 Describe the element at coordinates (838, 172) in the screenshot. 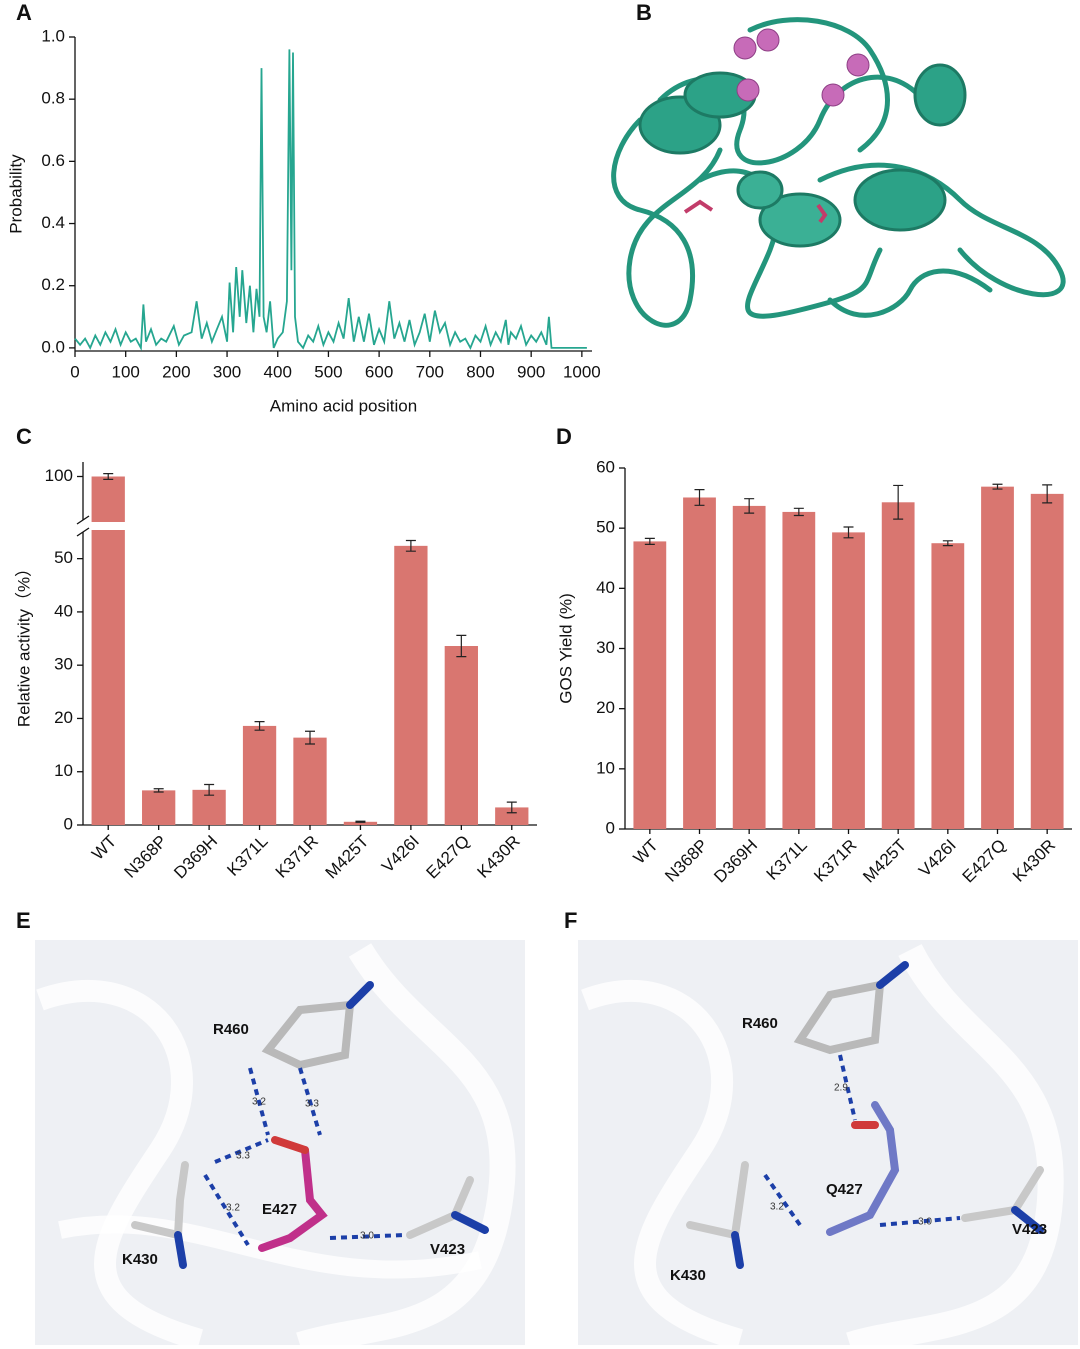

I see `protein-structure` at that location.